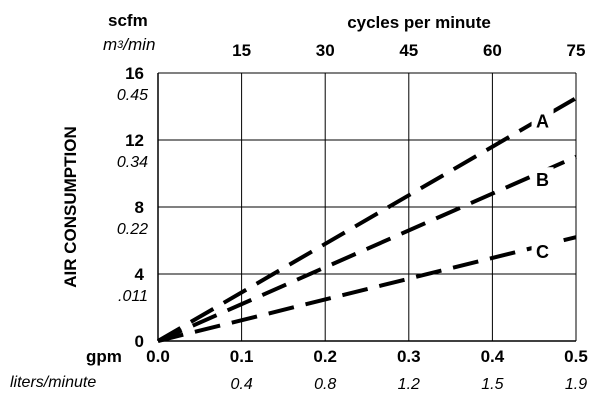  I want to click on y-units-secondary-sup: 3, so click(120, 45).